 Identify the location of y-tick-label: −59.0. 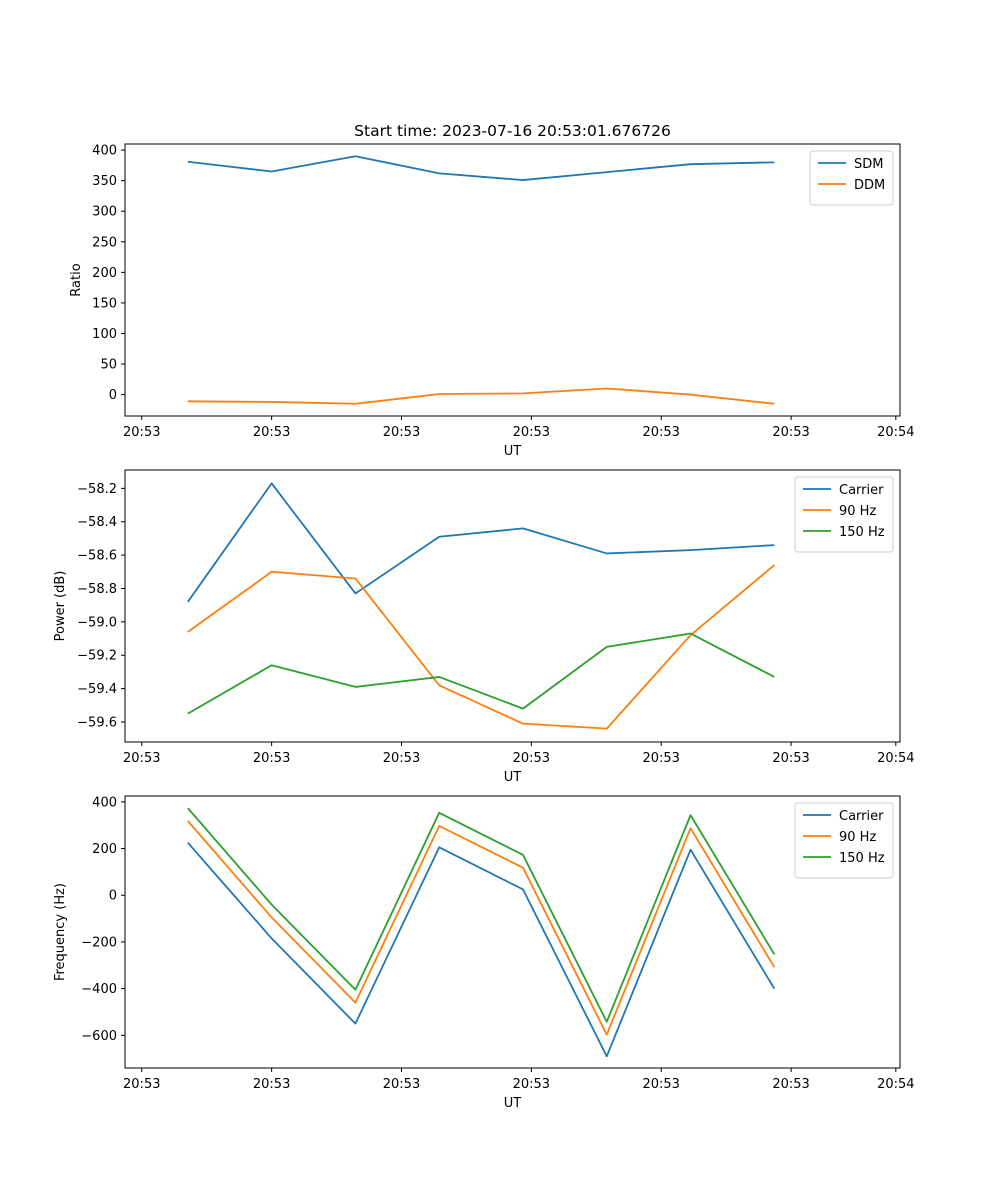
(97, 622).